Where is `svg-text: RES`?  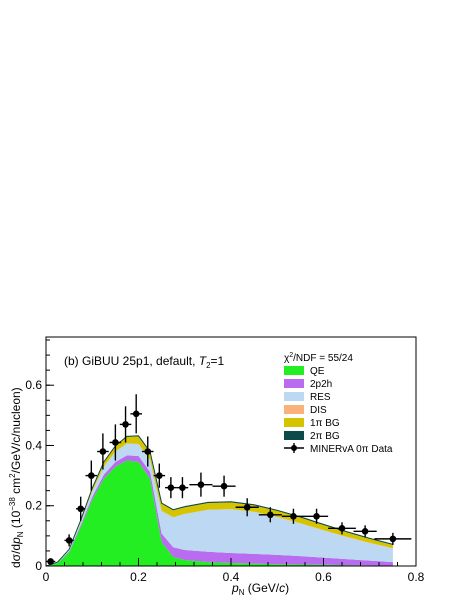
svg-text: RES is located at coordinates (320, 397).